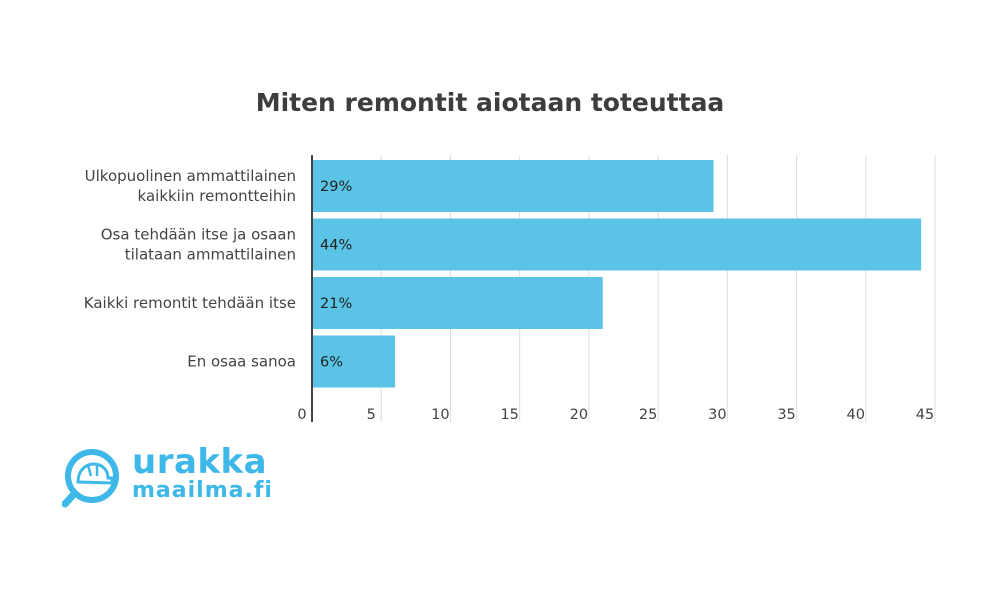 The height and width of the screenshot is (600, 1000). What do you see at coordinates (336, 246) in the screenshot?
I see `bar-data-label: 44%` at bounding box center [336, 246].